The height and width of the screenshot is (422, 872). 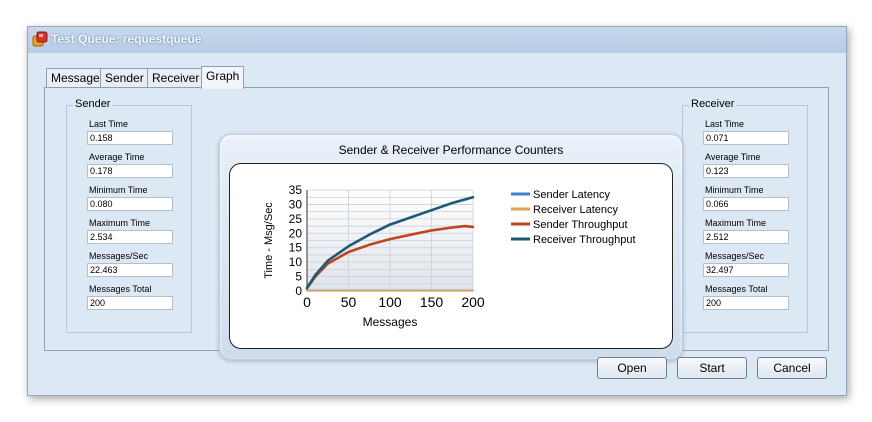 I want to click on receiver-messages-sec-field: 32.497, so click(x=746, y=270).